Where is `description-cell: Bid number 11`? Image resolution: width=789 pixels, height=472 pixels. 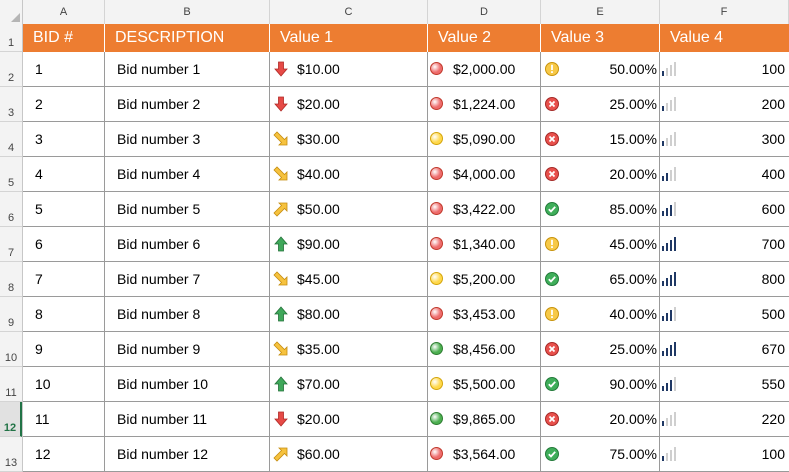 description-cell: Bid number 11 is located at coordinates (187, 419).